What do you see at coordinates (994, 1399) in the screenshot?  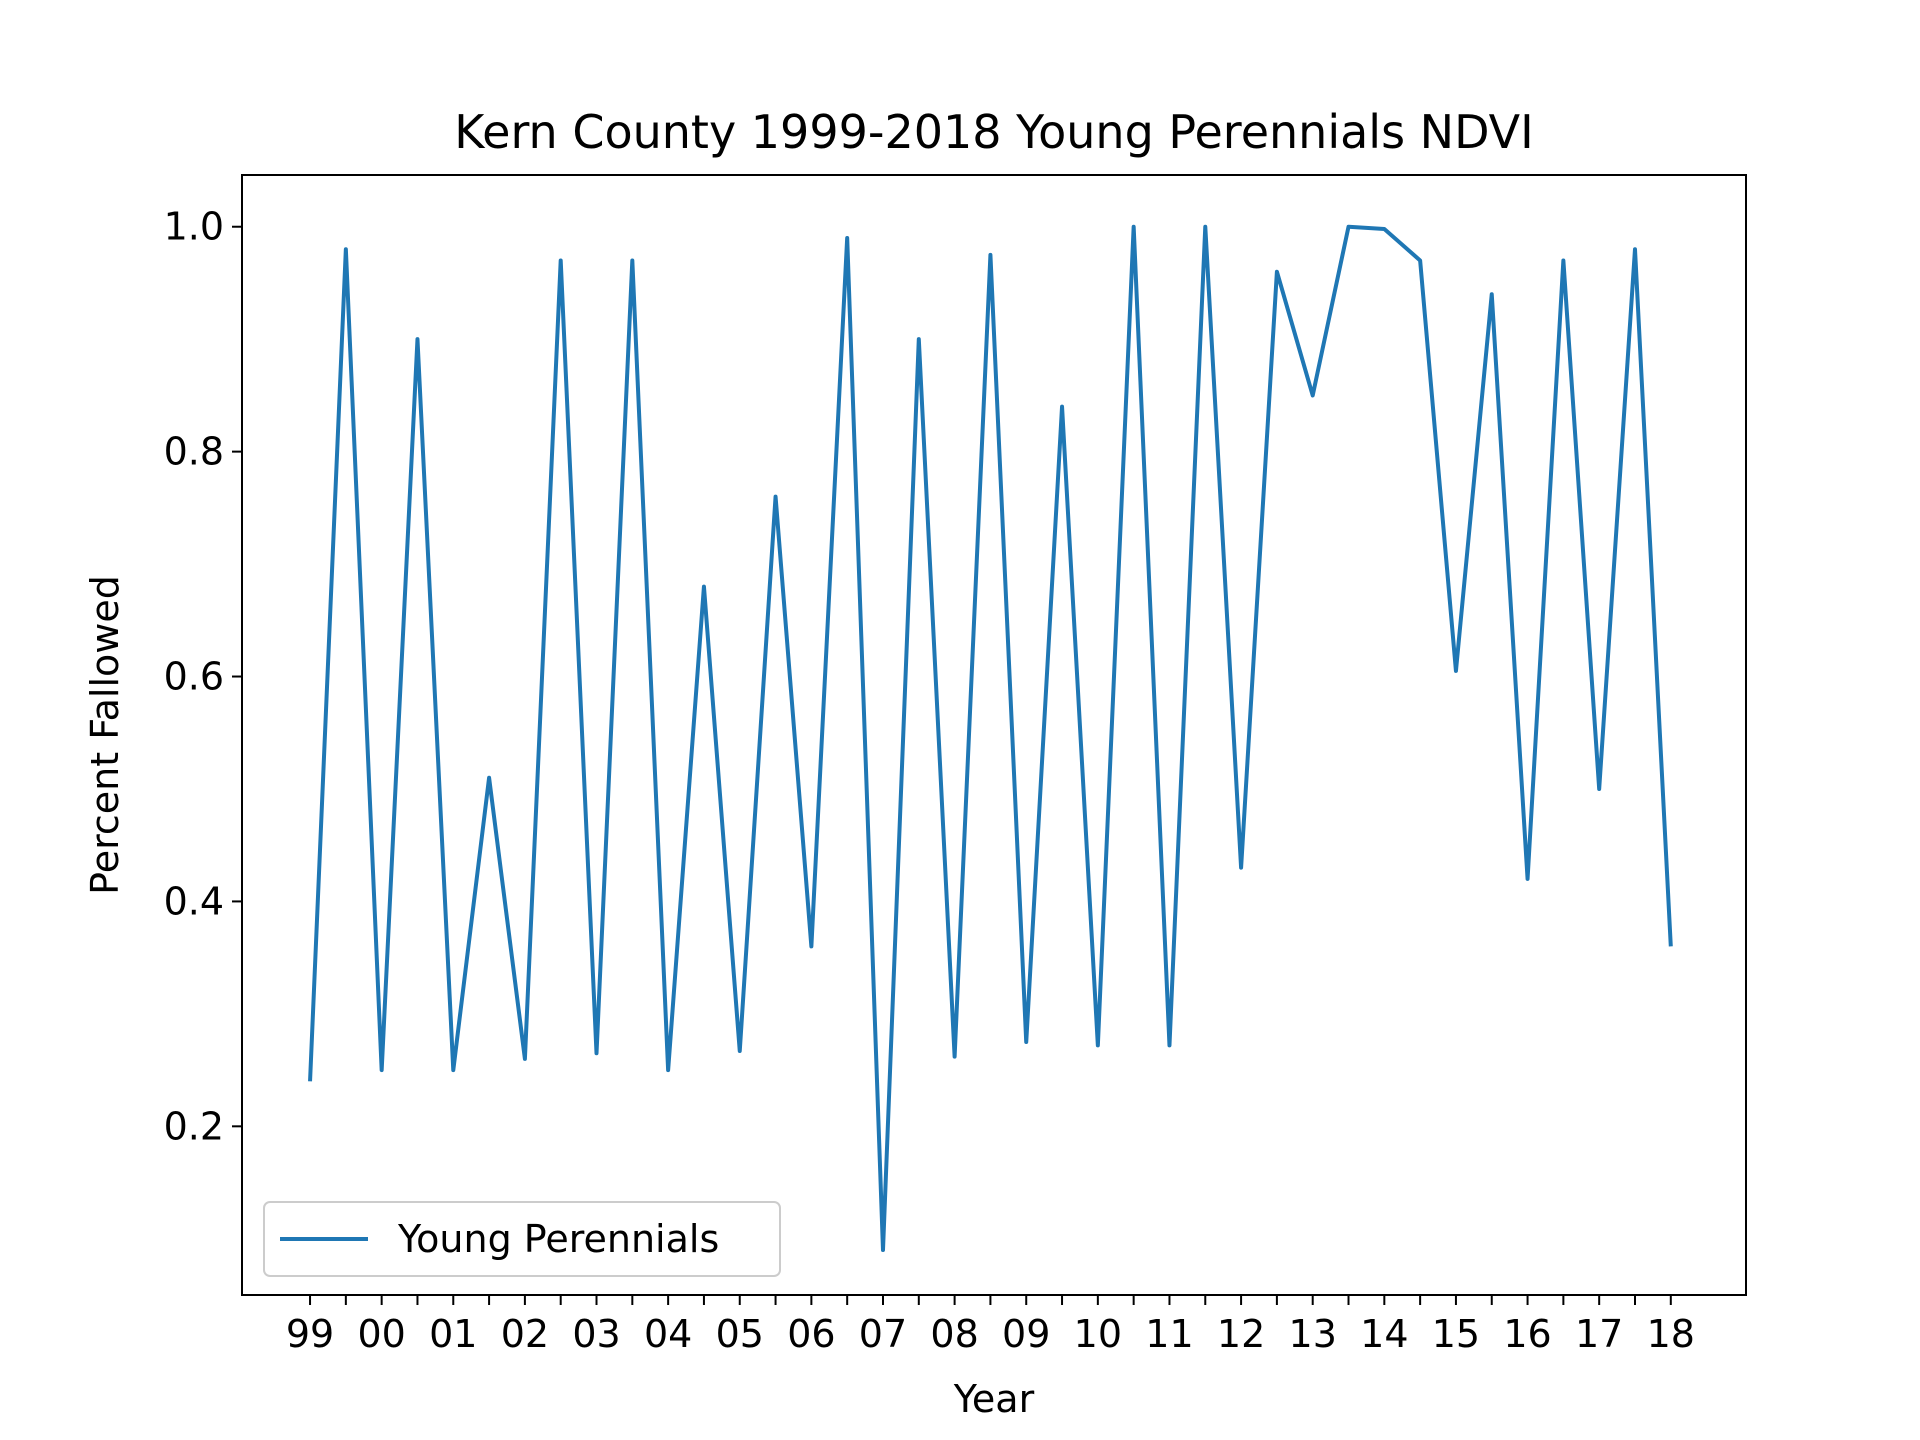 I see `x-axis-label: Year` at bounding box center [994, 1399].